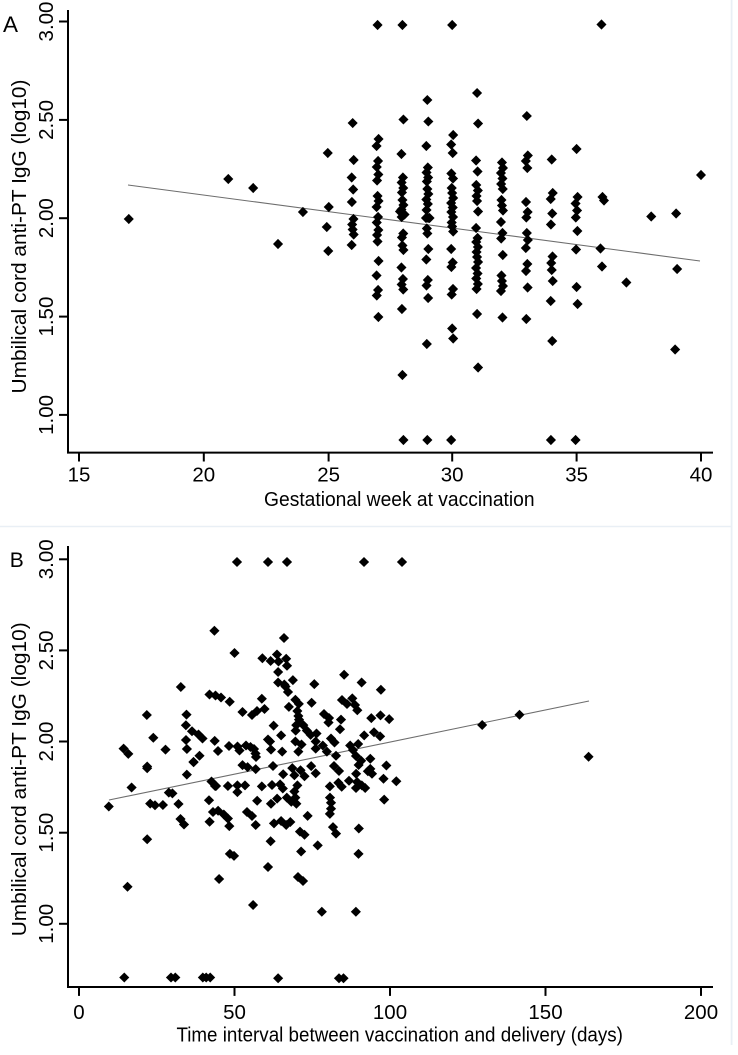 This screenshot has width=738, height=1055. What do you see at coordinates (701, 475) in the screenshot?
I see `svg-text: 40` at bounding box center [701, 475].